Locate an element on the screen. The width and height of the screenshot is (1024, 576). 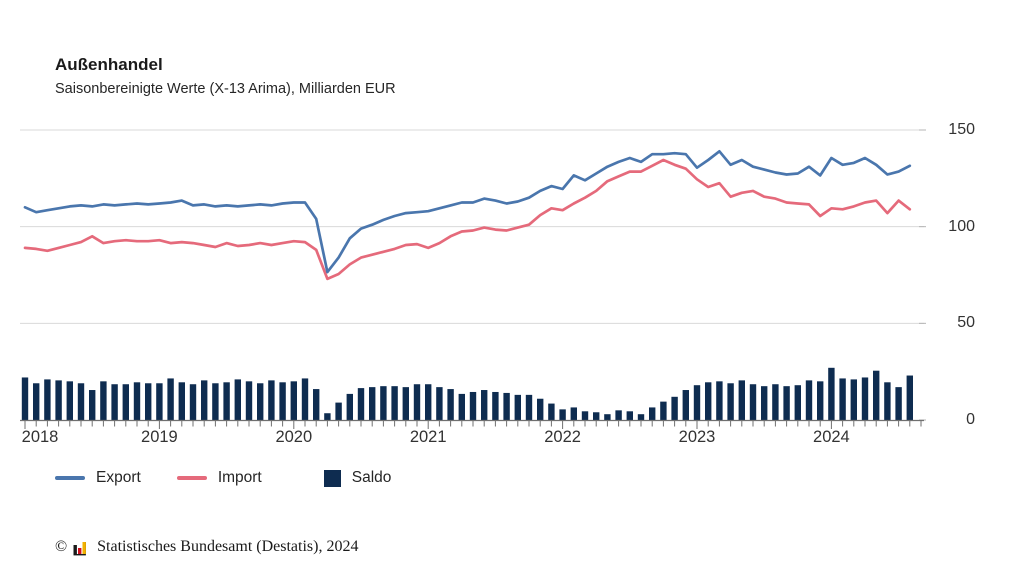
export-line-swatch-icon is located at coordinates (70, 478).